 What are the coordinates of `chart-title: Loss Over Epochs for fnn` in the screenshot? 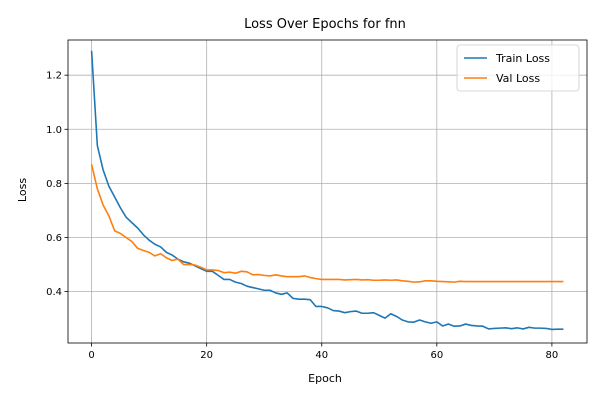 It's located at (325, 24).